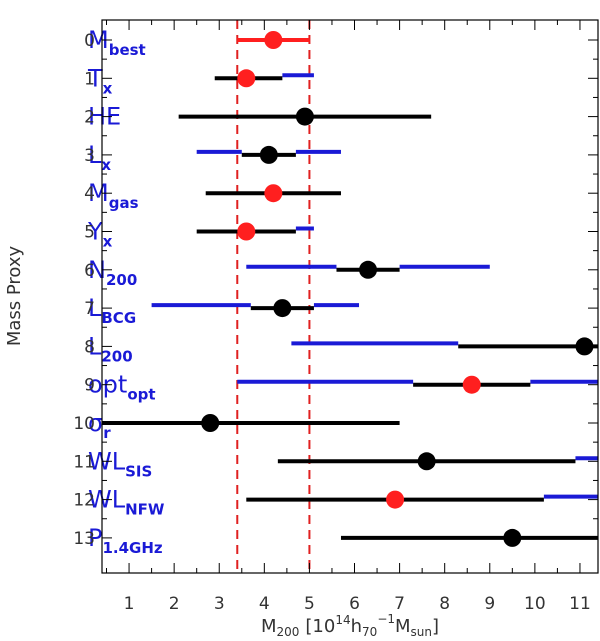  What do you see at coordinates (122, 387) in the screenshot?
I see `proxy-label-9: optopt` at bounding box center [122, 387].